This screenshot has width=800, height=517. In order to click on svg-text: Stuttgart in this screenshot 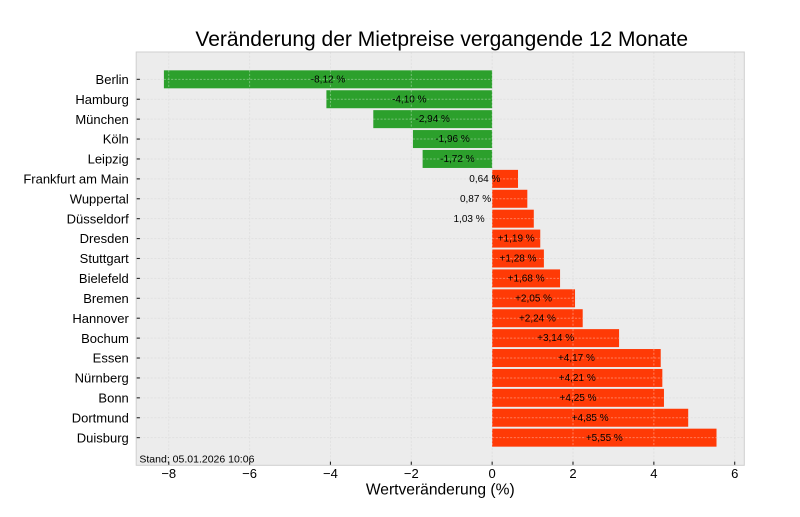, I will do `click(105, 258)`.